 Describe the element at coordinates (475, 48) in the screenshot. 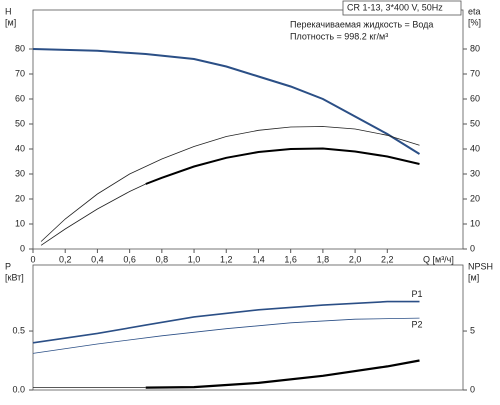

I see `y2-tick-label: 80` at that location.